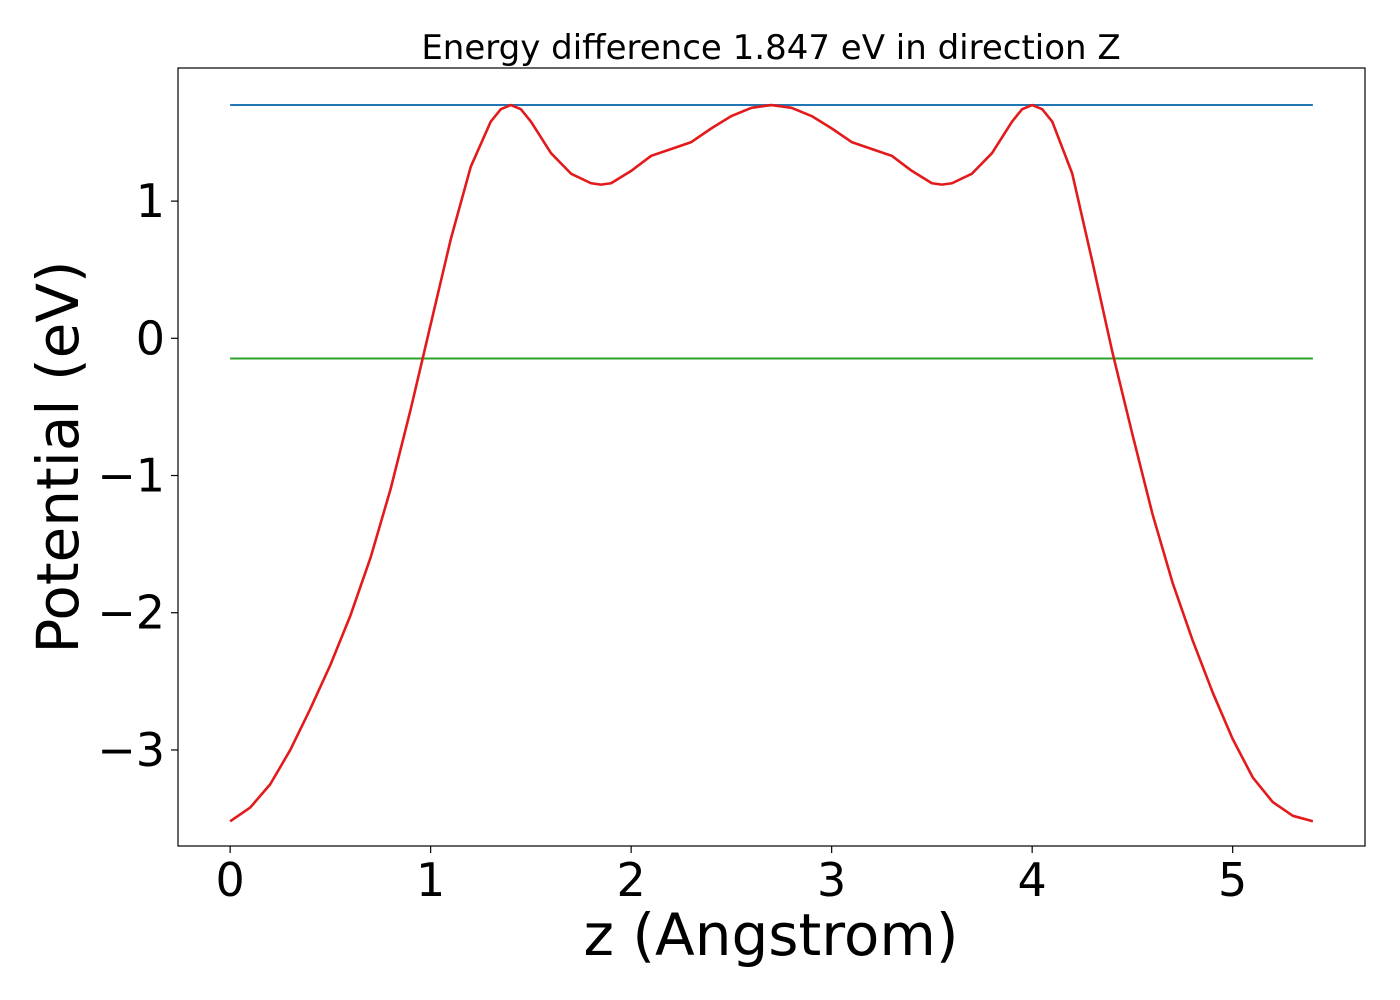  What do you see at coordinates (1232, 880) in the screenshot?
I see `x-tick-label: 5` at bounding box center [1232, 880].